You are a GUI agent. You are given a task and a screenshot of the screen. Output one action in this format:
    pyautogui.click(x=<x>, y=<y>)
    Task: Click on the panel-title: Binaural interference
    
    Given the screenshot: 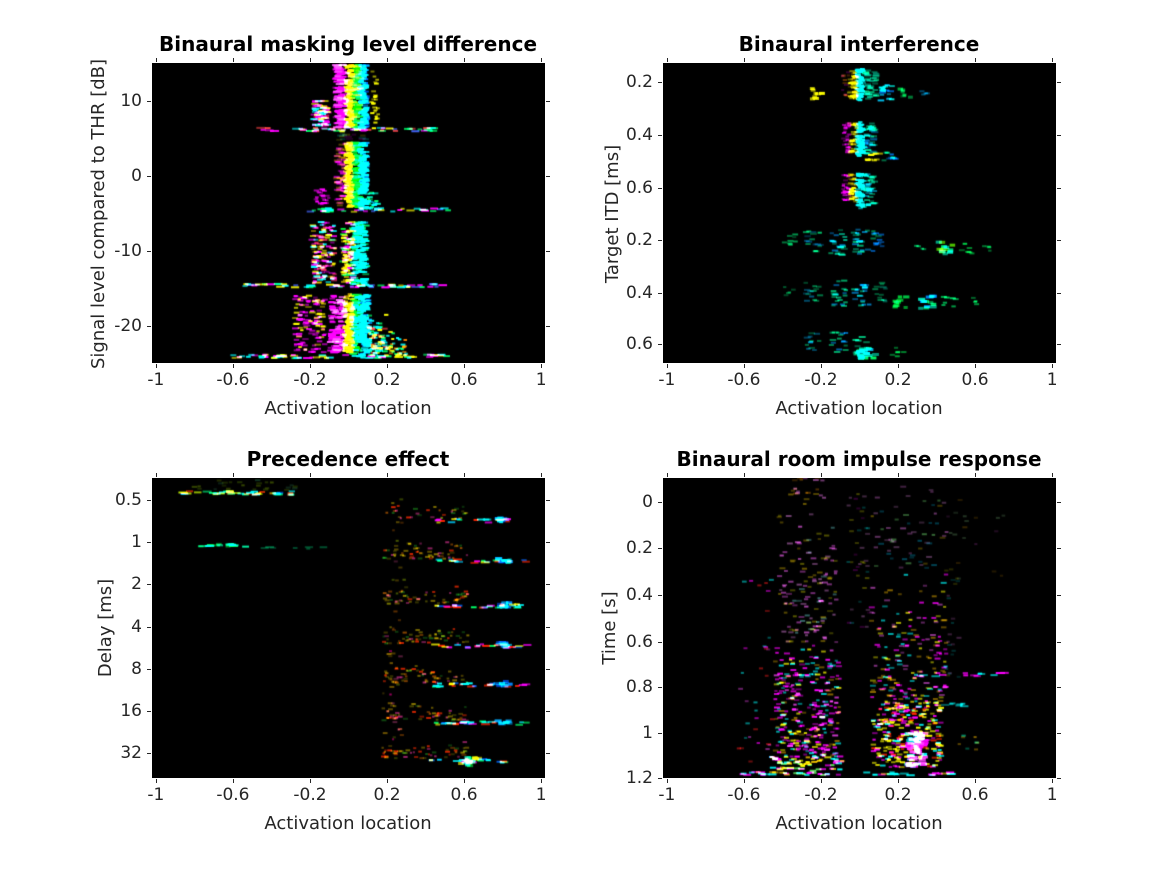 What is the action you would take?
    pyautogui.click(x=859, y=44)
    